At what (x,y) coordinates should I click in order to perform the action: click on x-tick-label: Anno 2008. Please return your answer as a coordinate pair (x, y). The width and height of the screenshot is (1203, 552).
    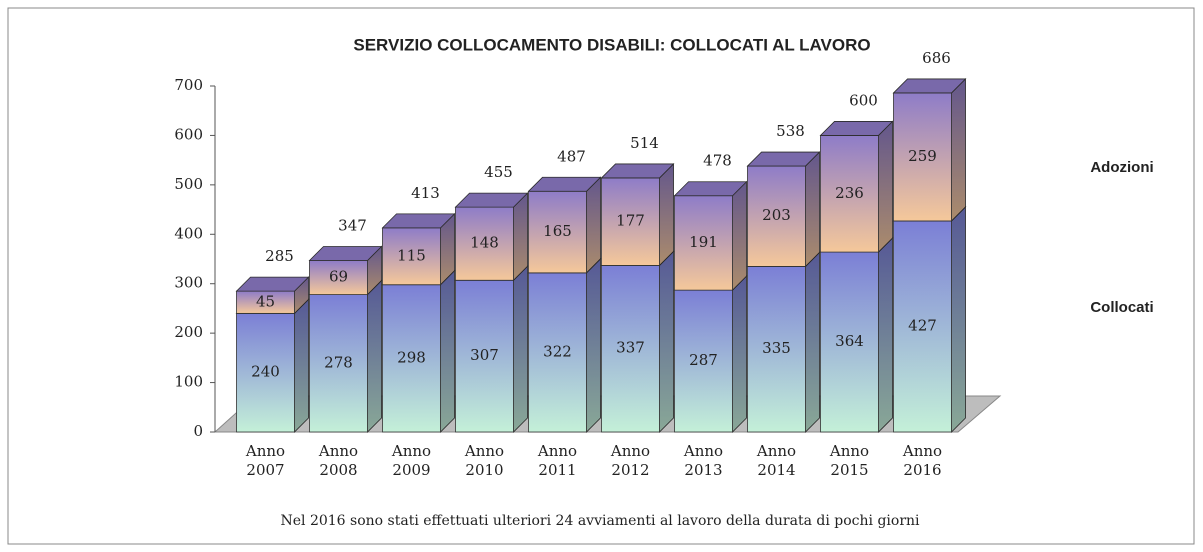
    Looking at the image, I should click on (338, 460).